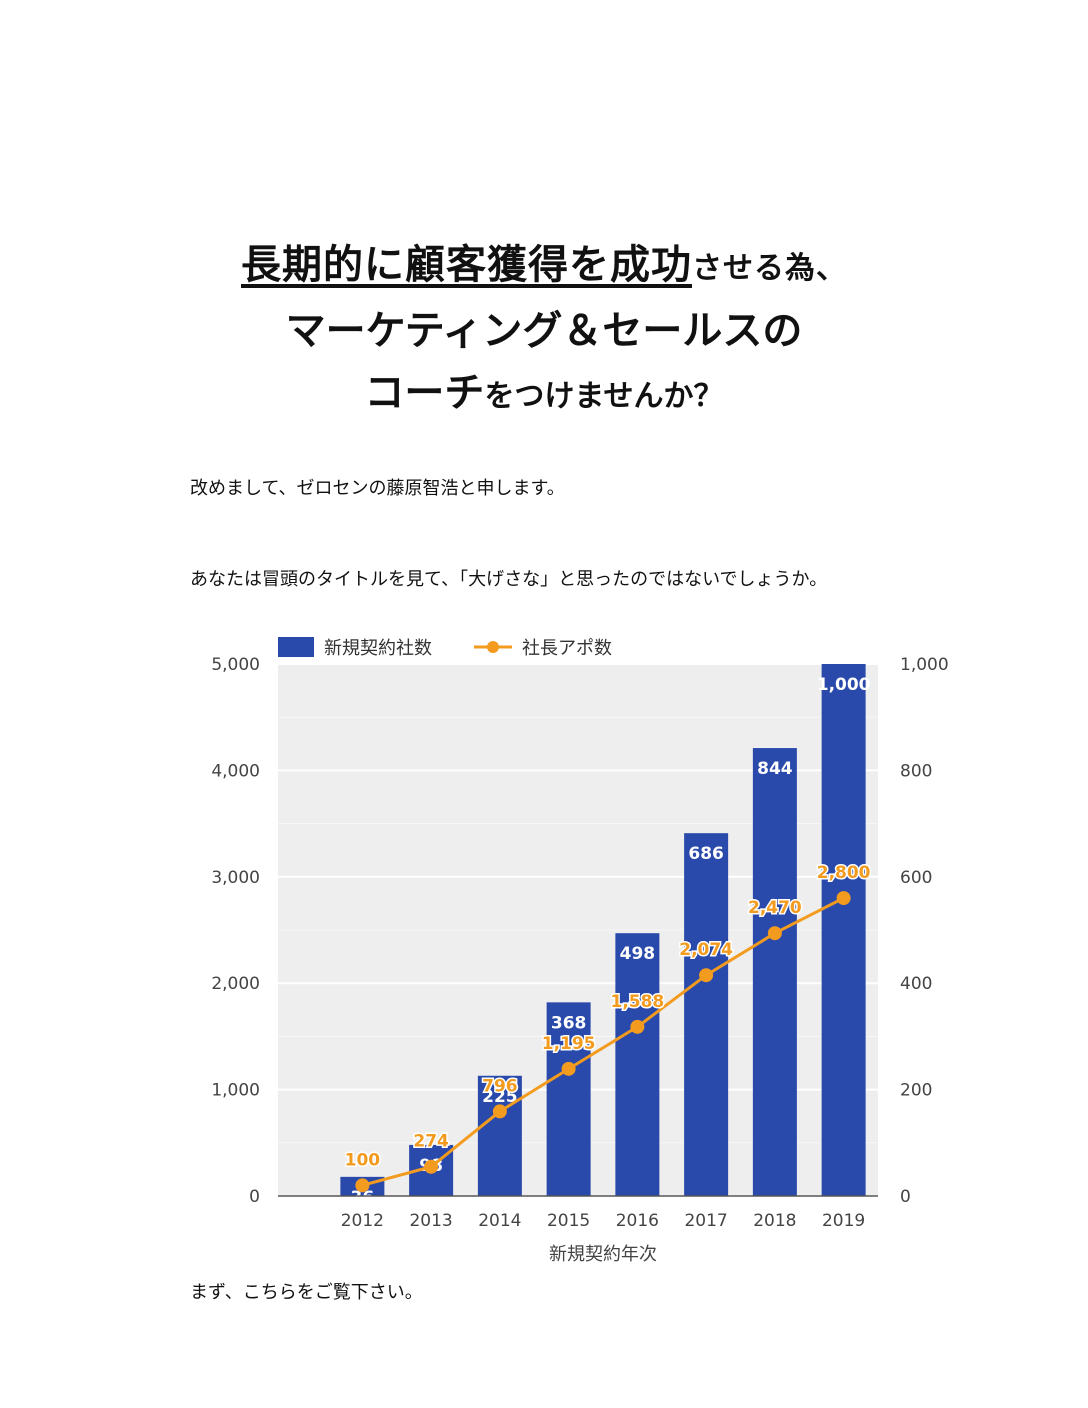 Image resolution: width=1088 pixels, height=1408 pixels. I want to click on x-tick-label: 2015, so click(568, 1221).